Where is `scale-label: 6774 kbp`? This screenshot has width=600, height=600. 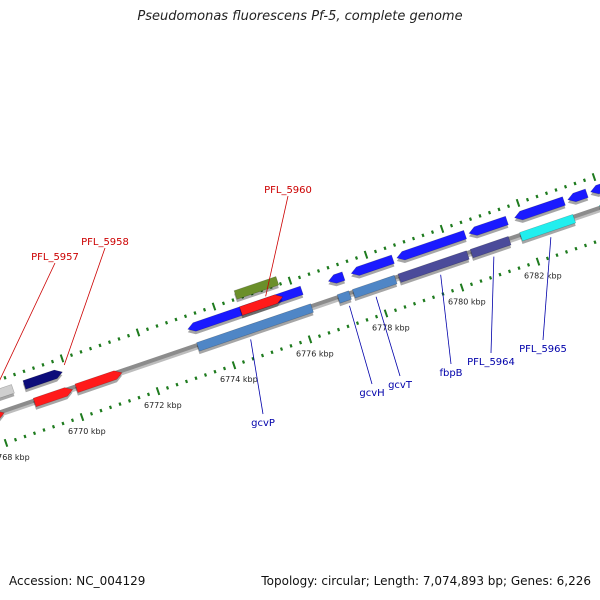 scale-label: 6774 kbp is located at coordinates (239, 379).